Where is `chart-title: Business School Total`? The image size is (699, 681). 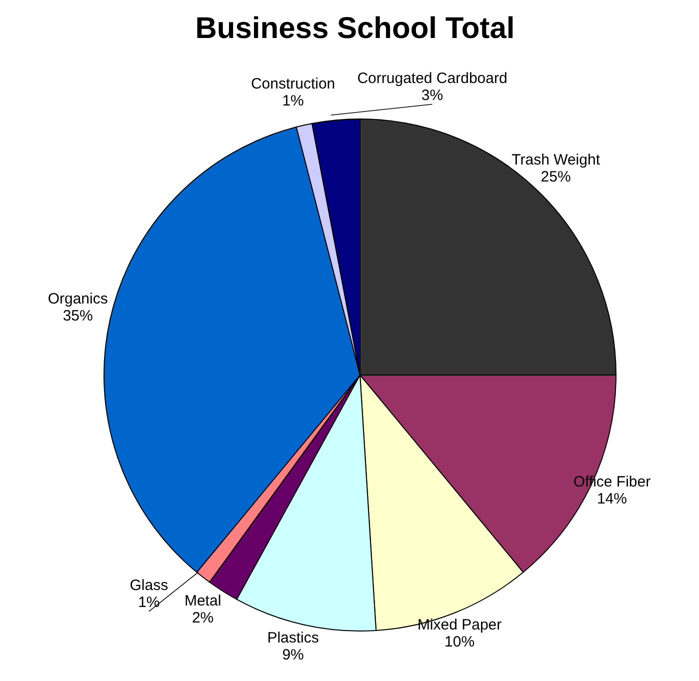
chart-title: Business School Total is located at coordinates (355, 28).